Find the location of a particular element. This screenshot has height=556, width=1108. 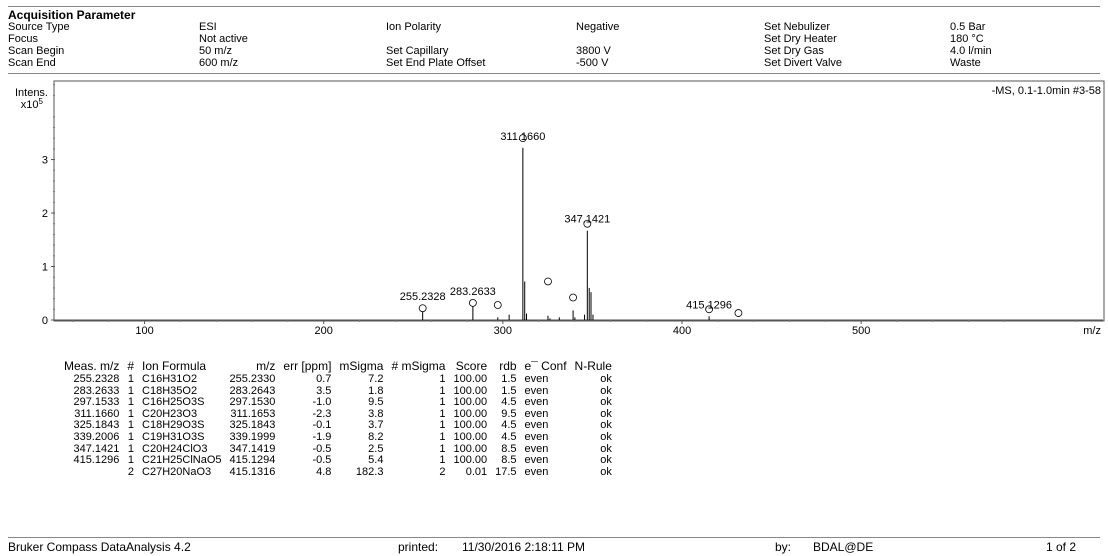

table-cell: -2.3 is located at coordinates (322, 413).